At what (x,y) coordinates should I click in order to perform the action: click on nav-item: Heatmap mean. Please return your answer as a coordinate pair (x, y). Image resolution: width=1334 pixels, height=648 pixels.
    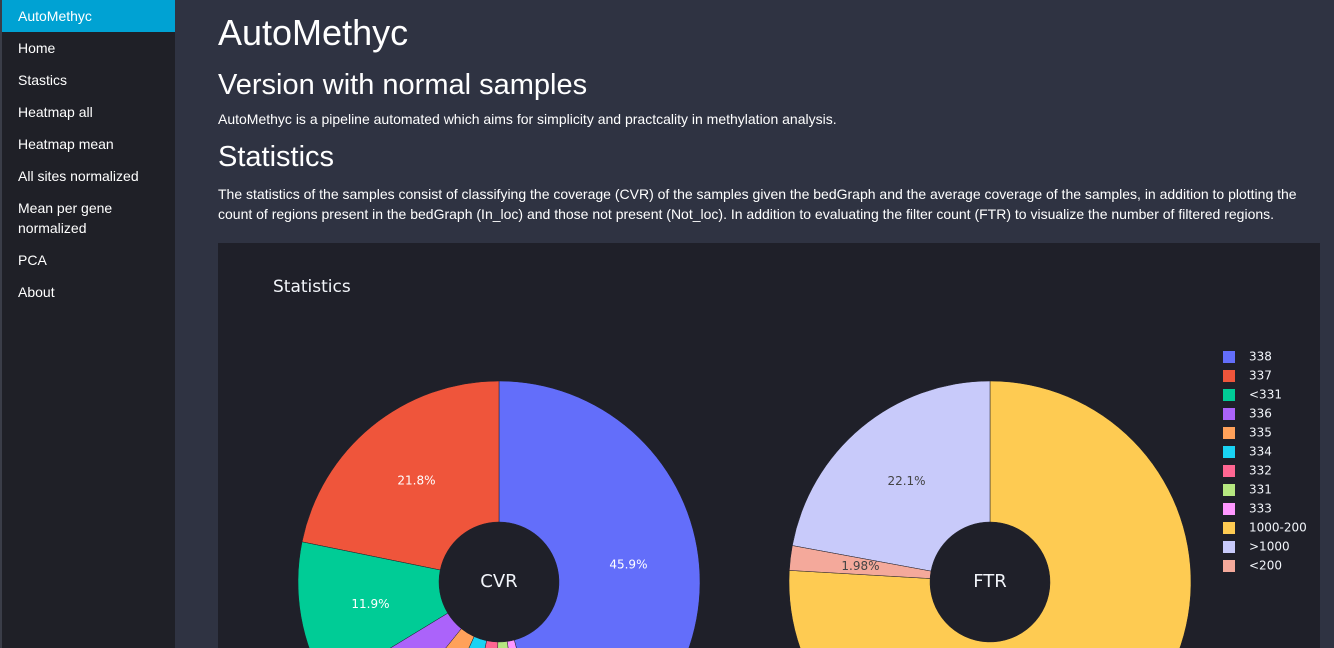
    Looking at the image, I should click on (66, 144).